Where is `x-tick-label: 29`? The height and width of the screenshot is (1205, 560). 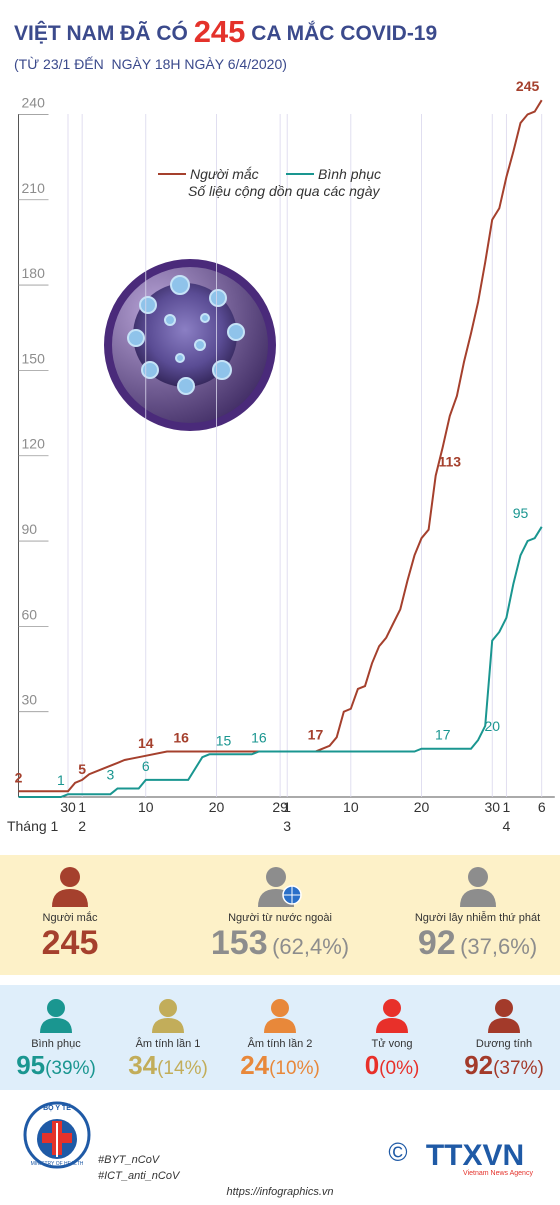
x-tick-label: 29 is located at coordinates (280, 807).